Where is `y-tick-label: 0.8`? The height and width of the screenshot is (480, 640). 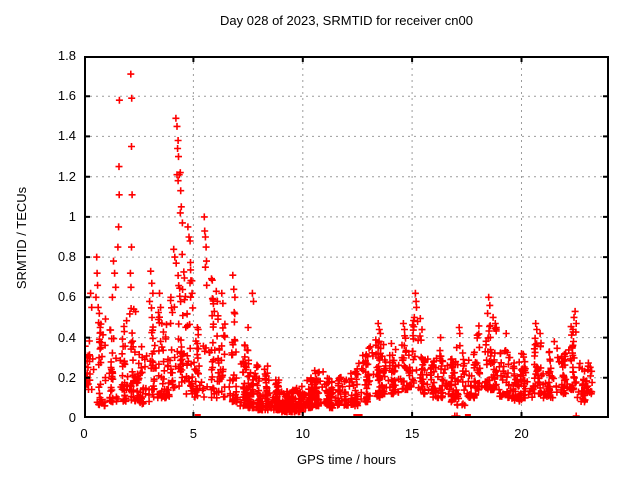
y-tick-label: 0.8 is located at coordinates (66, 257).